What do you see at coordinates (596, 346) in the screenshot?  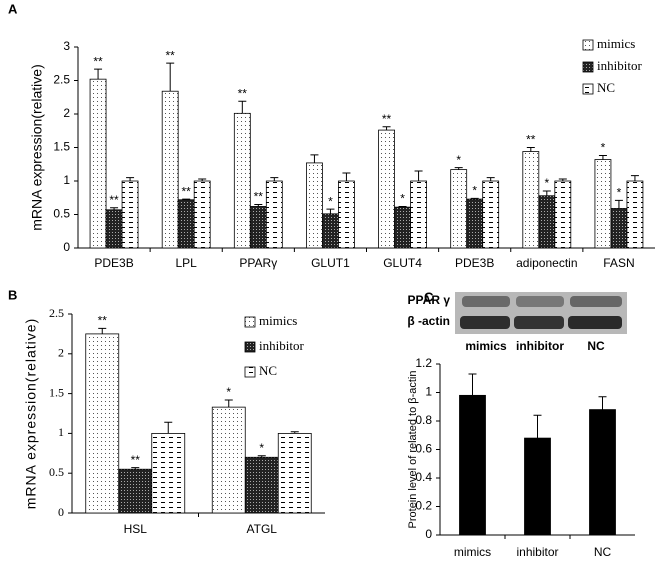 I see `lane-label: NC` at bounding box center [596, 346].